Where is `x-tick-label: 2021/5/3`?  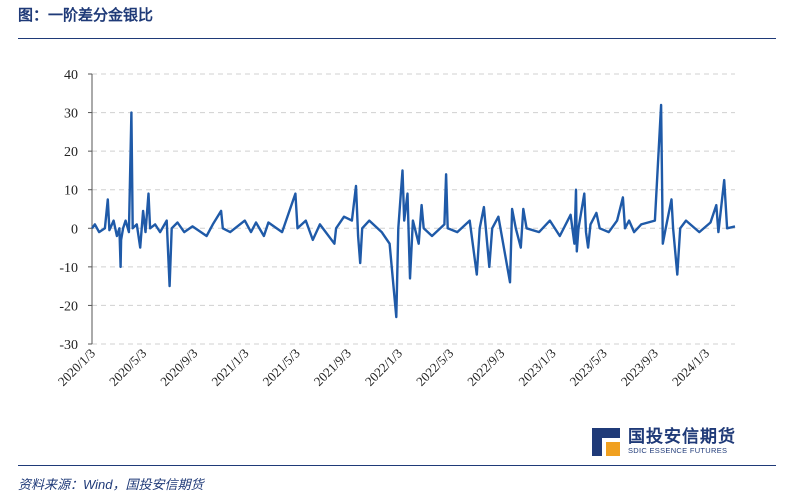 x-tick-label: 2021/5/3 is located at coordinates (281, 367).